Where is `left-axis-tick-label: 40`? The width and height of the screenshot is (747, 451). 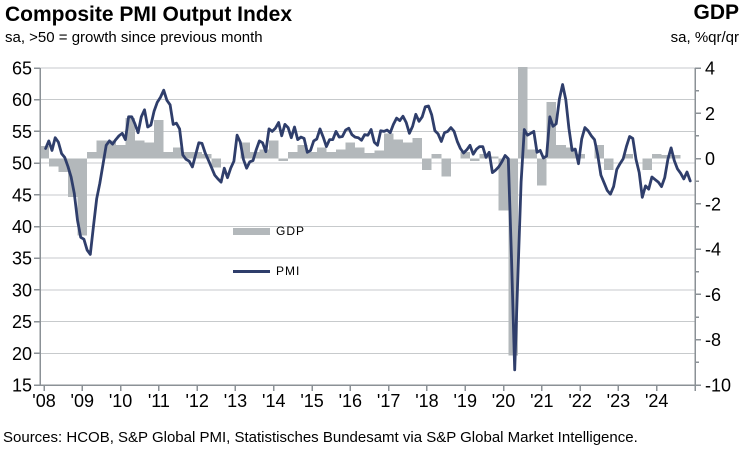 left-axis-tick-label: 40 is located at coordinates (22, 227).